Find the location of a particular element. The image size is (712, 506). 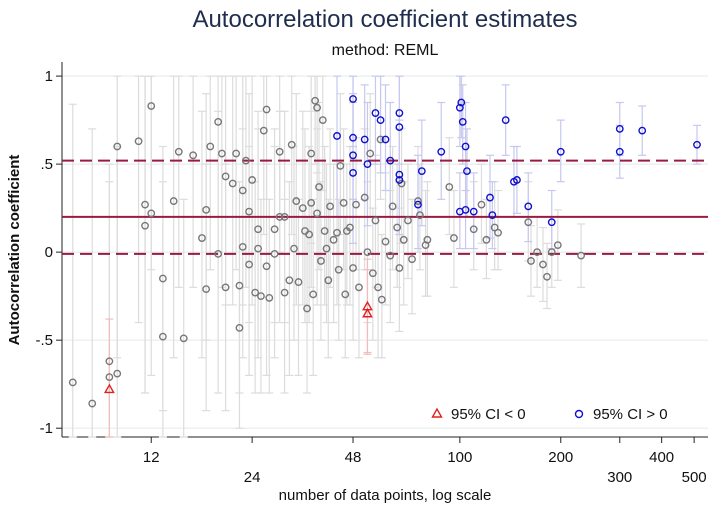

y-tick-label: -1 is located at coordinates (46, 428).